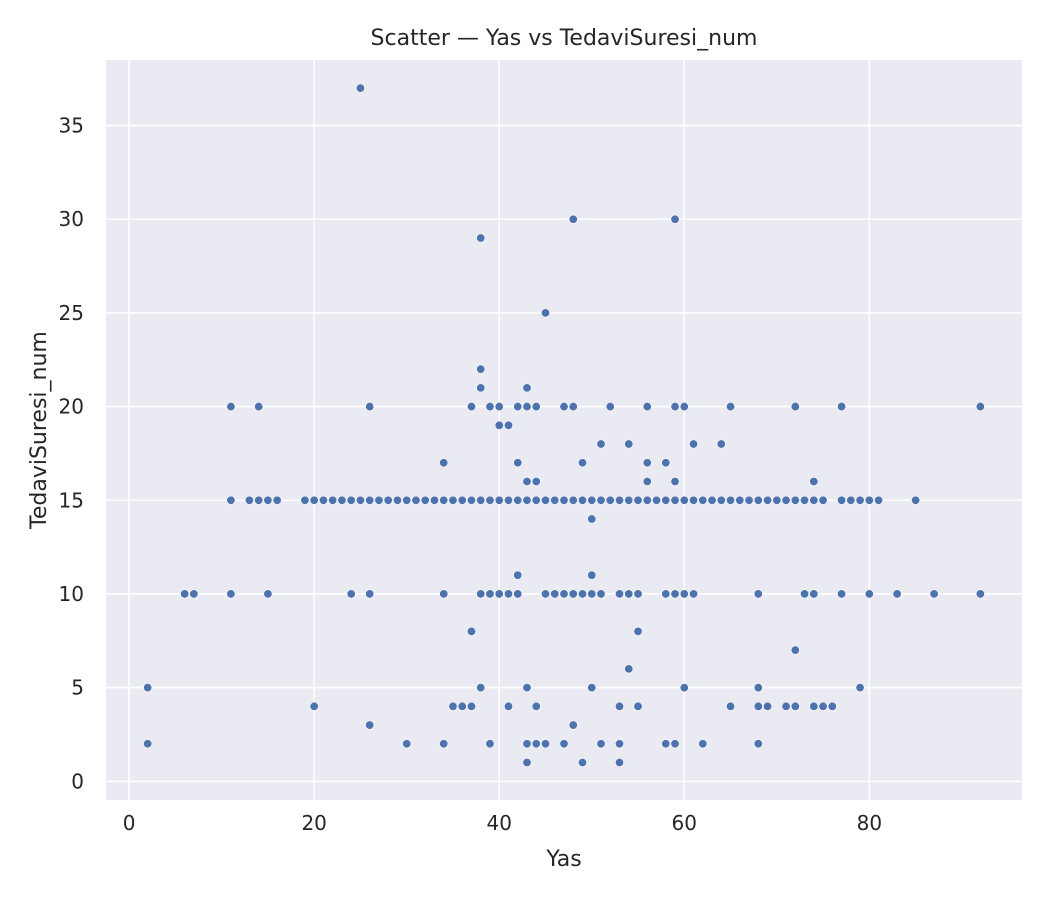 Image resolution: width=1050 pixels, height=904 pixels. What do you see at coordinates (71, 313) in the screenshot?
I see `y-tick-label: 25` at bounding box center [71, 313].